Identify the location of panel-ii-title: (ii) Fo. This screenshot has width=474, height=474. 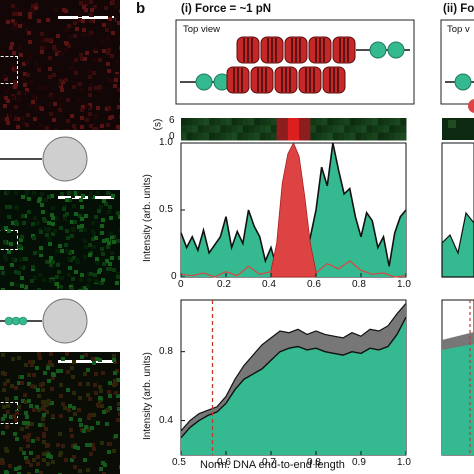
(458, 9).